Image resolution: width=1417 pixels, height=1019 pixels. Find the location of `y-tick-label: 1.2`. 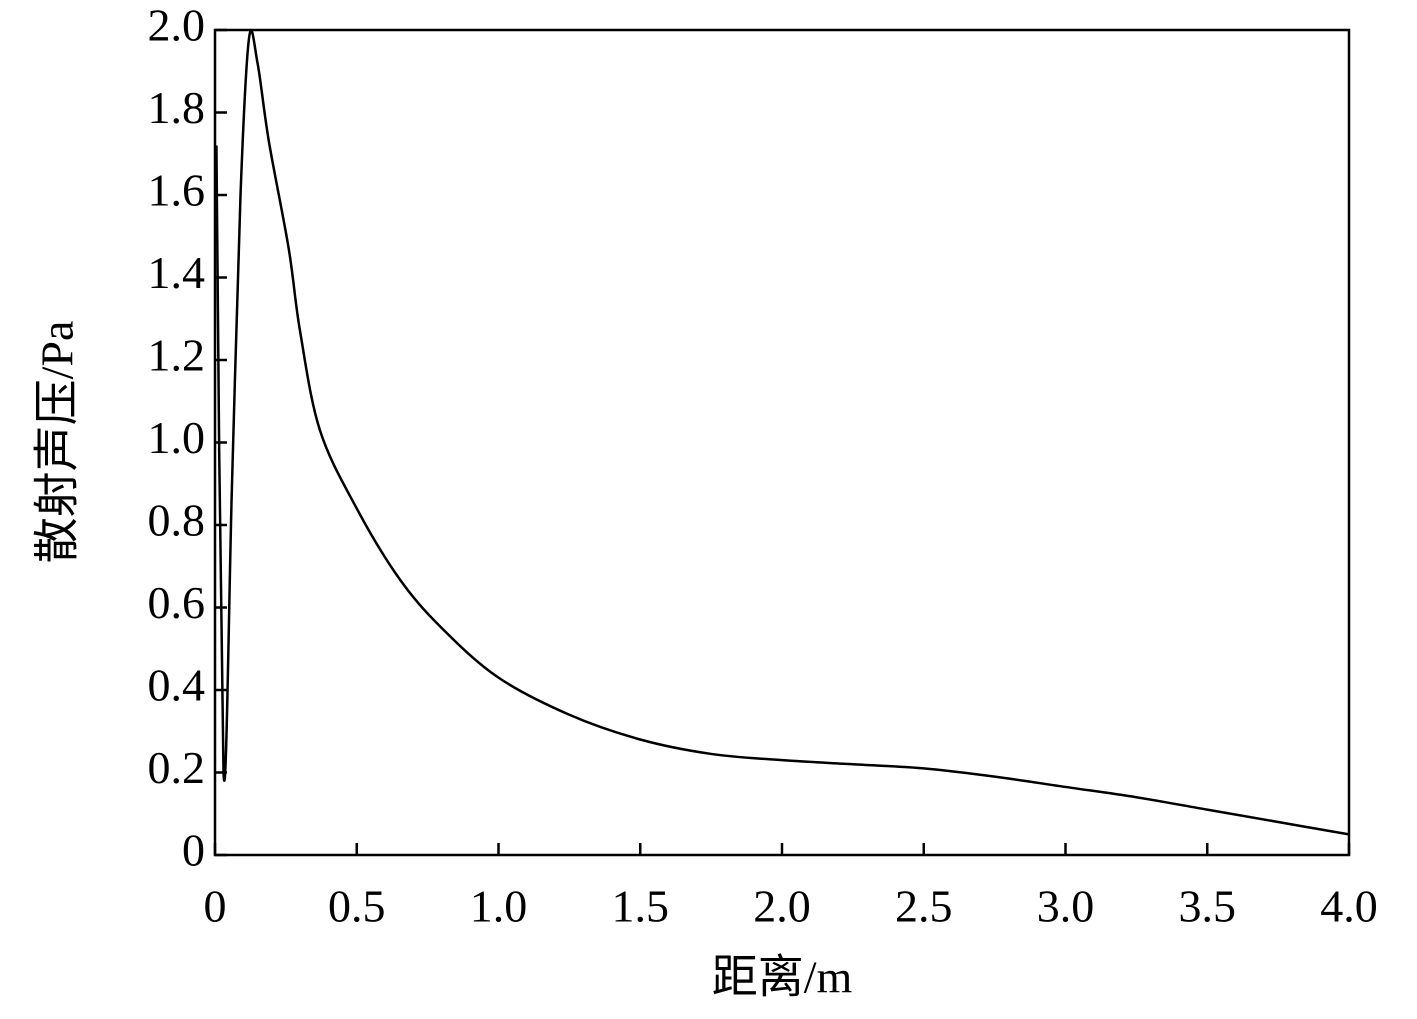

y-tick-label: 1.2 is located at coordinates (177, 355).